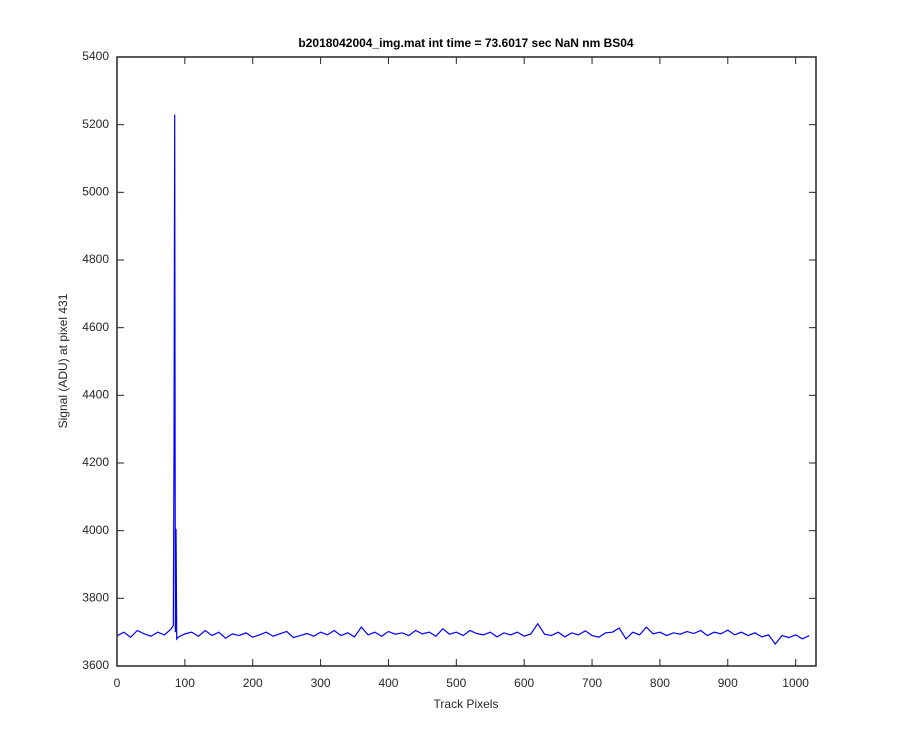 The width and height of the screenshot is (900, 750). Describe the element at coordinates (795, 683) in the screenshot. I see `x-tick-label: 1000` at that location.